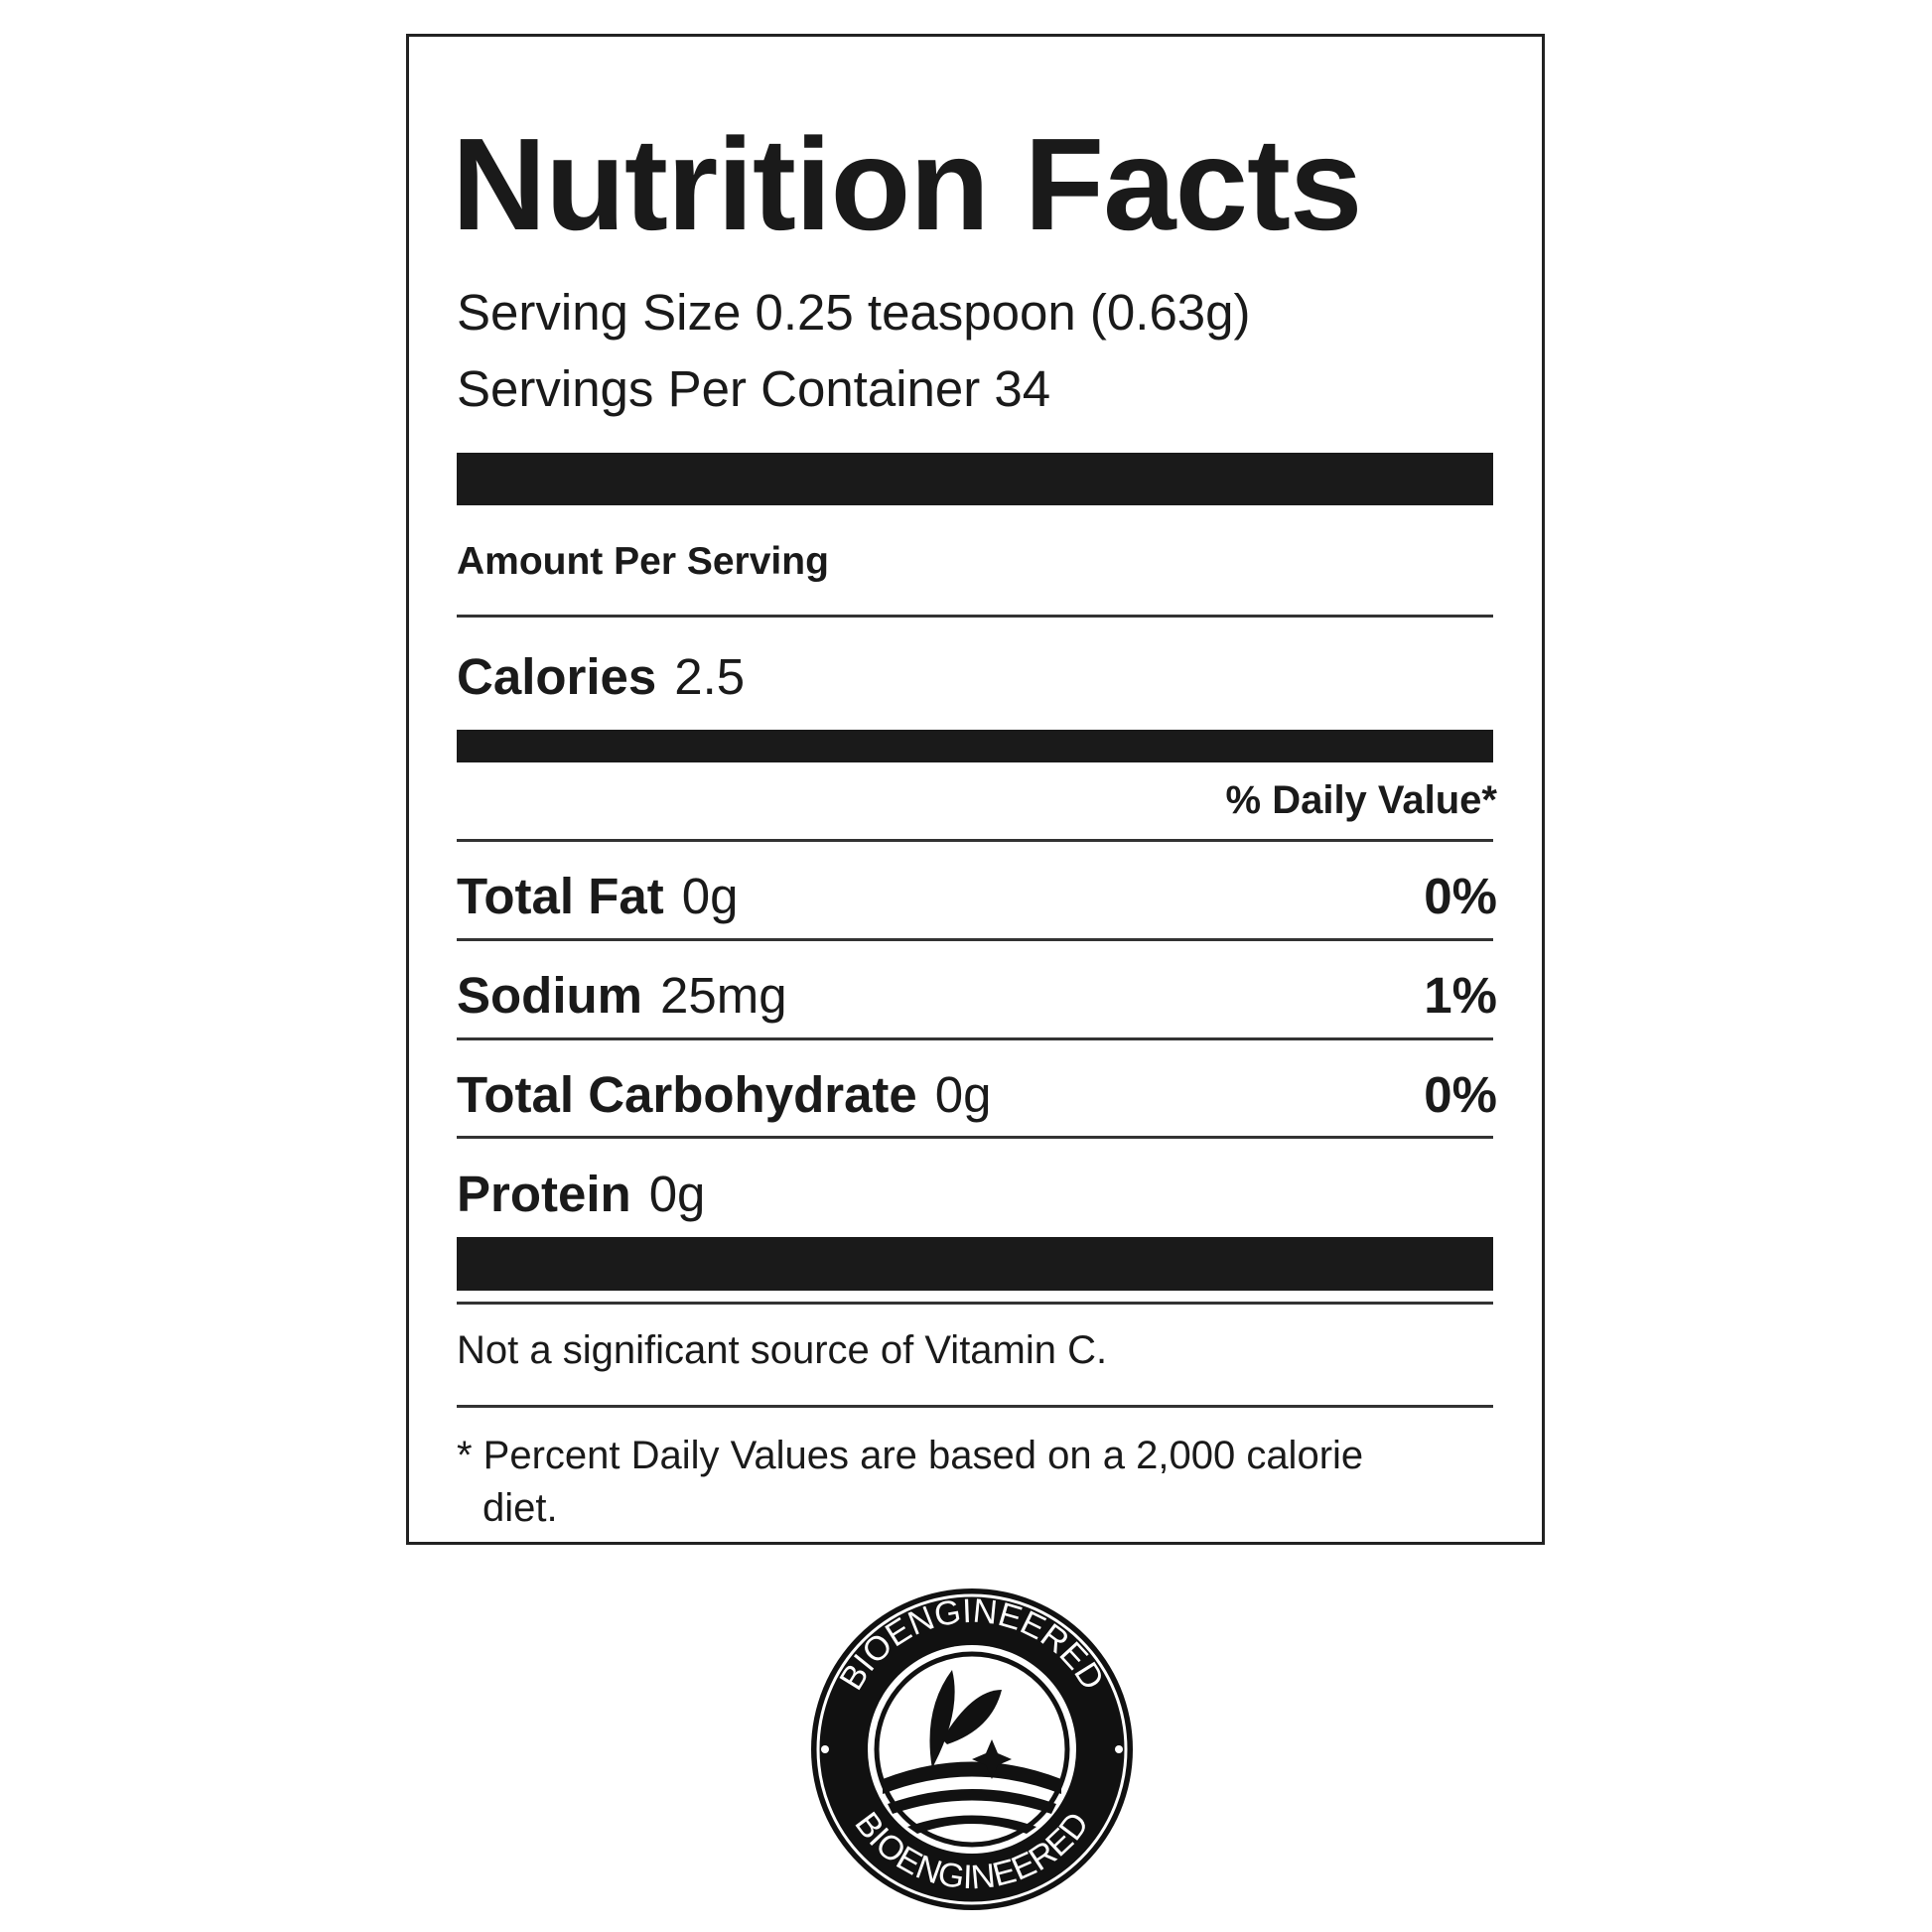 Image resolution: width=1932 pixels, height=1932 pixels. I want to click on calories-label: Calories, so click(557, 676).